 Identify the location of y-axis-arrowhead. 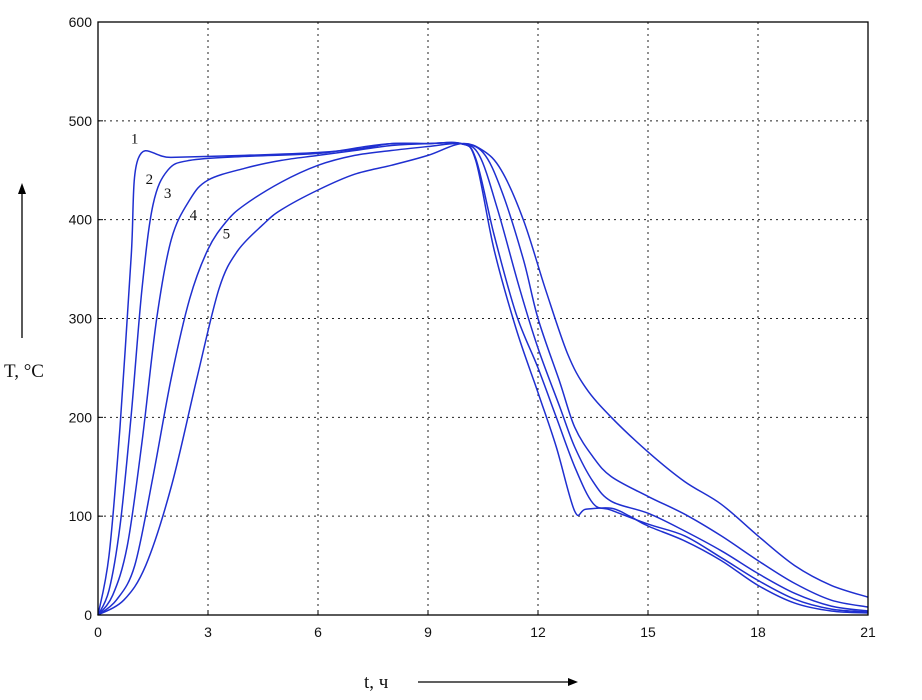
(22, 188).